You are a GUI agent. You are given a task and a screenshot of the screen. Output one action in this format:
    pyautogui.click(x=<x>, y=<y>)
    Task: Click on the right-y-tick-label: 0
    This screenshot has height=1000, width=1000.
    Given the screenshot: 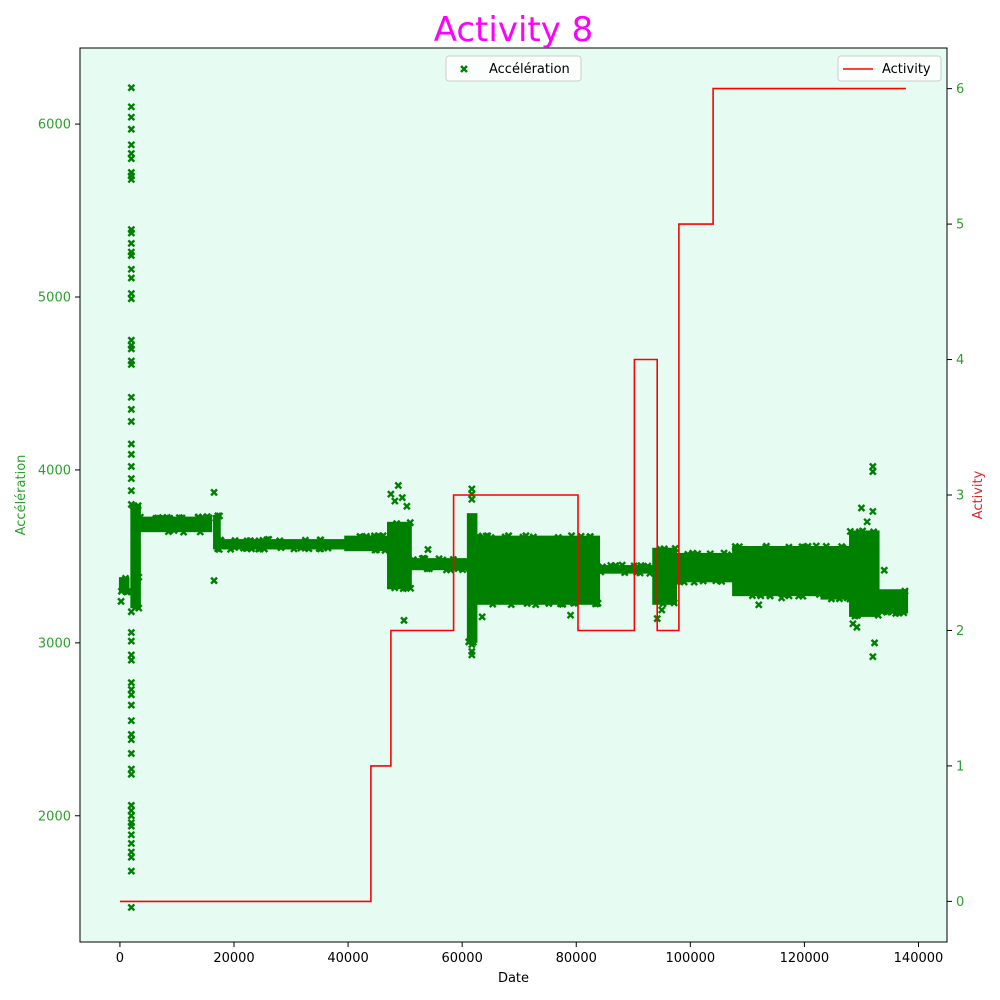 What is the action you would take?
    pyautogui.click(x=960, y=902)
    